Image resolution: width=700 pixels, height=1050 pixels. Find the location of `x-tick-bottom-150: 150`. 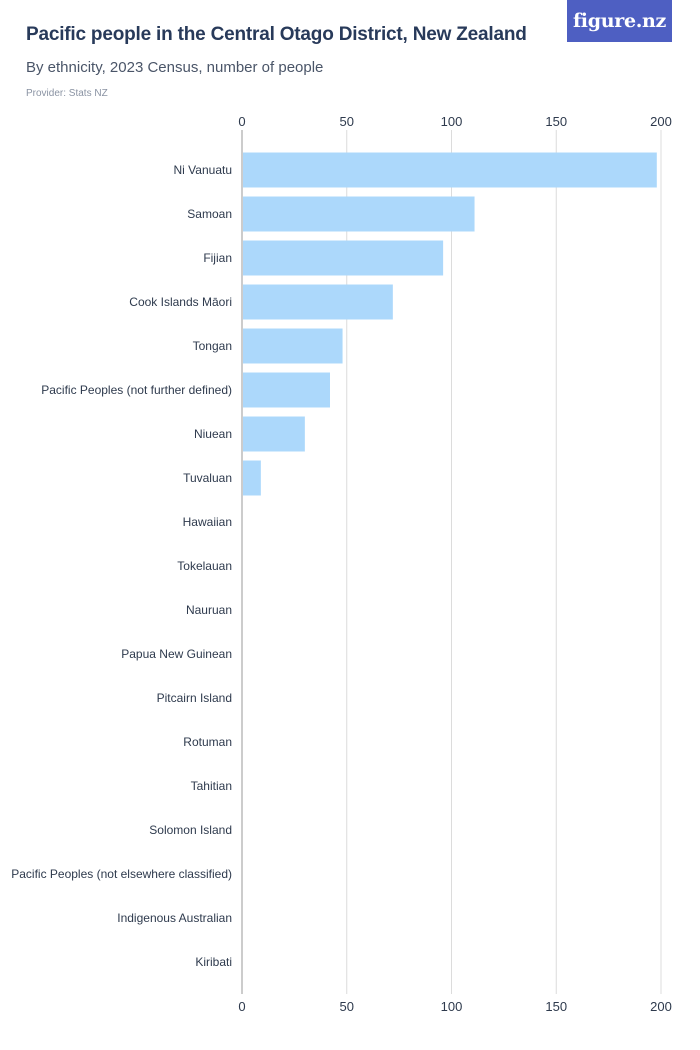

x-tick-bottom-150: 150 is located at coordinates (556, 1006).